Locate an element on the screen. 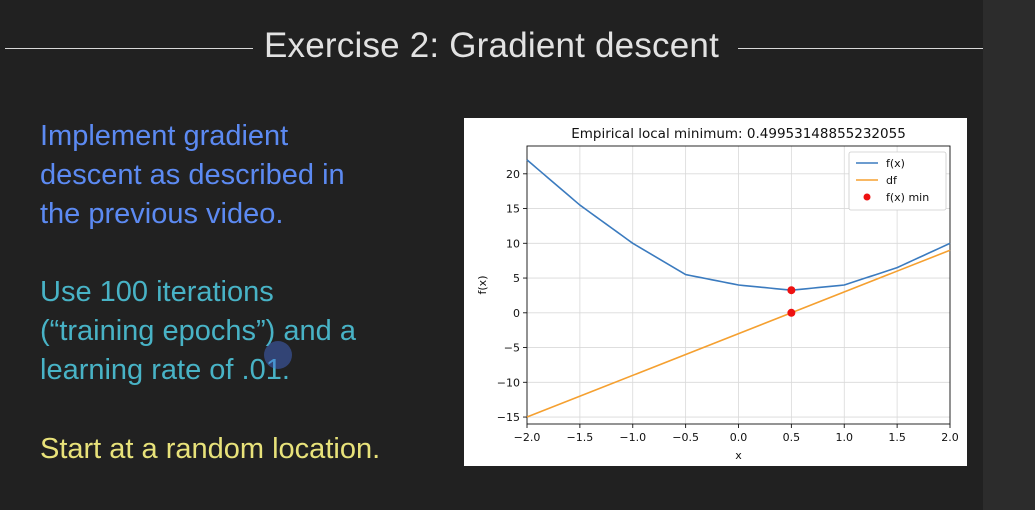  text-line: learning rate of .01. is located at coordinates (165, 370).